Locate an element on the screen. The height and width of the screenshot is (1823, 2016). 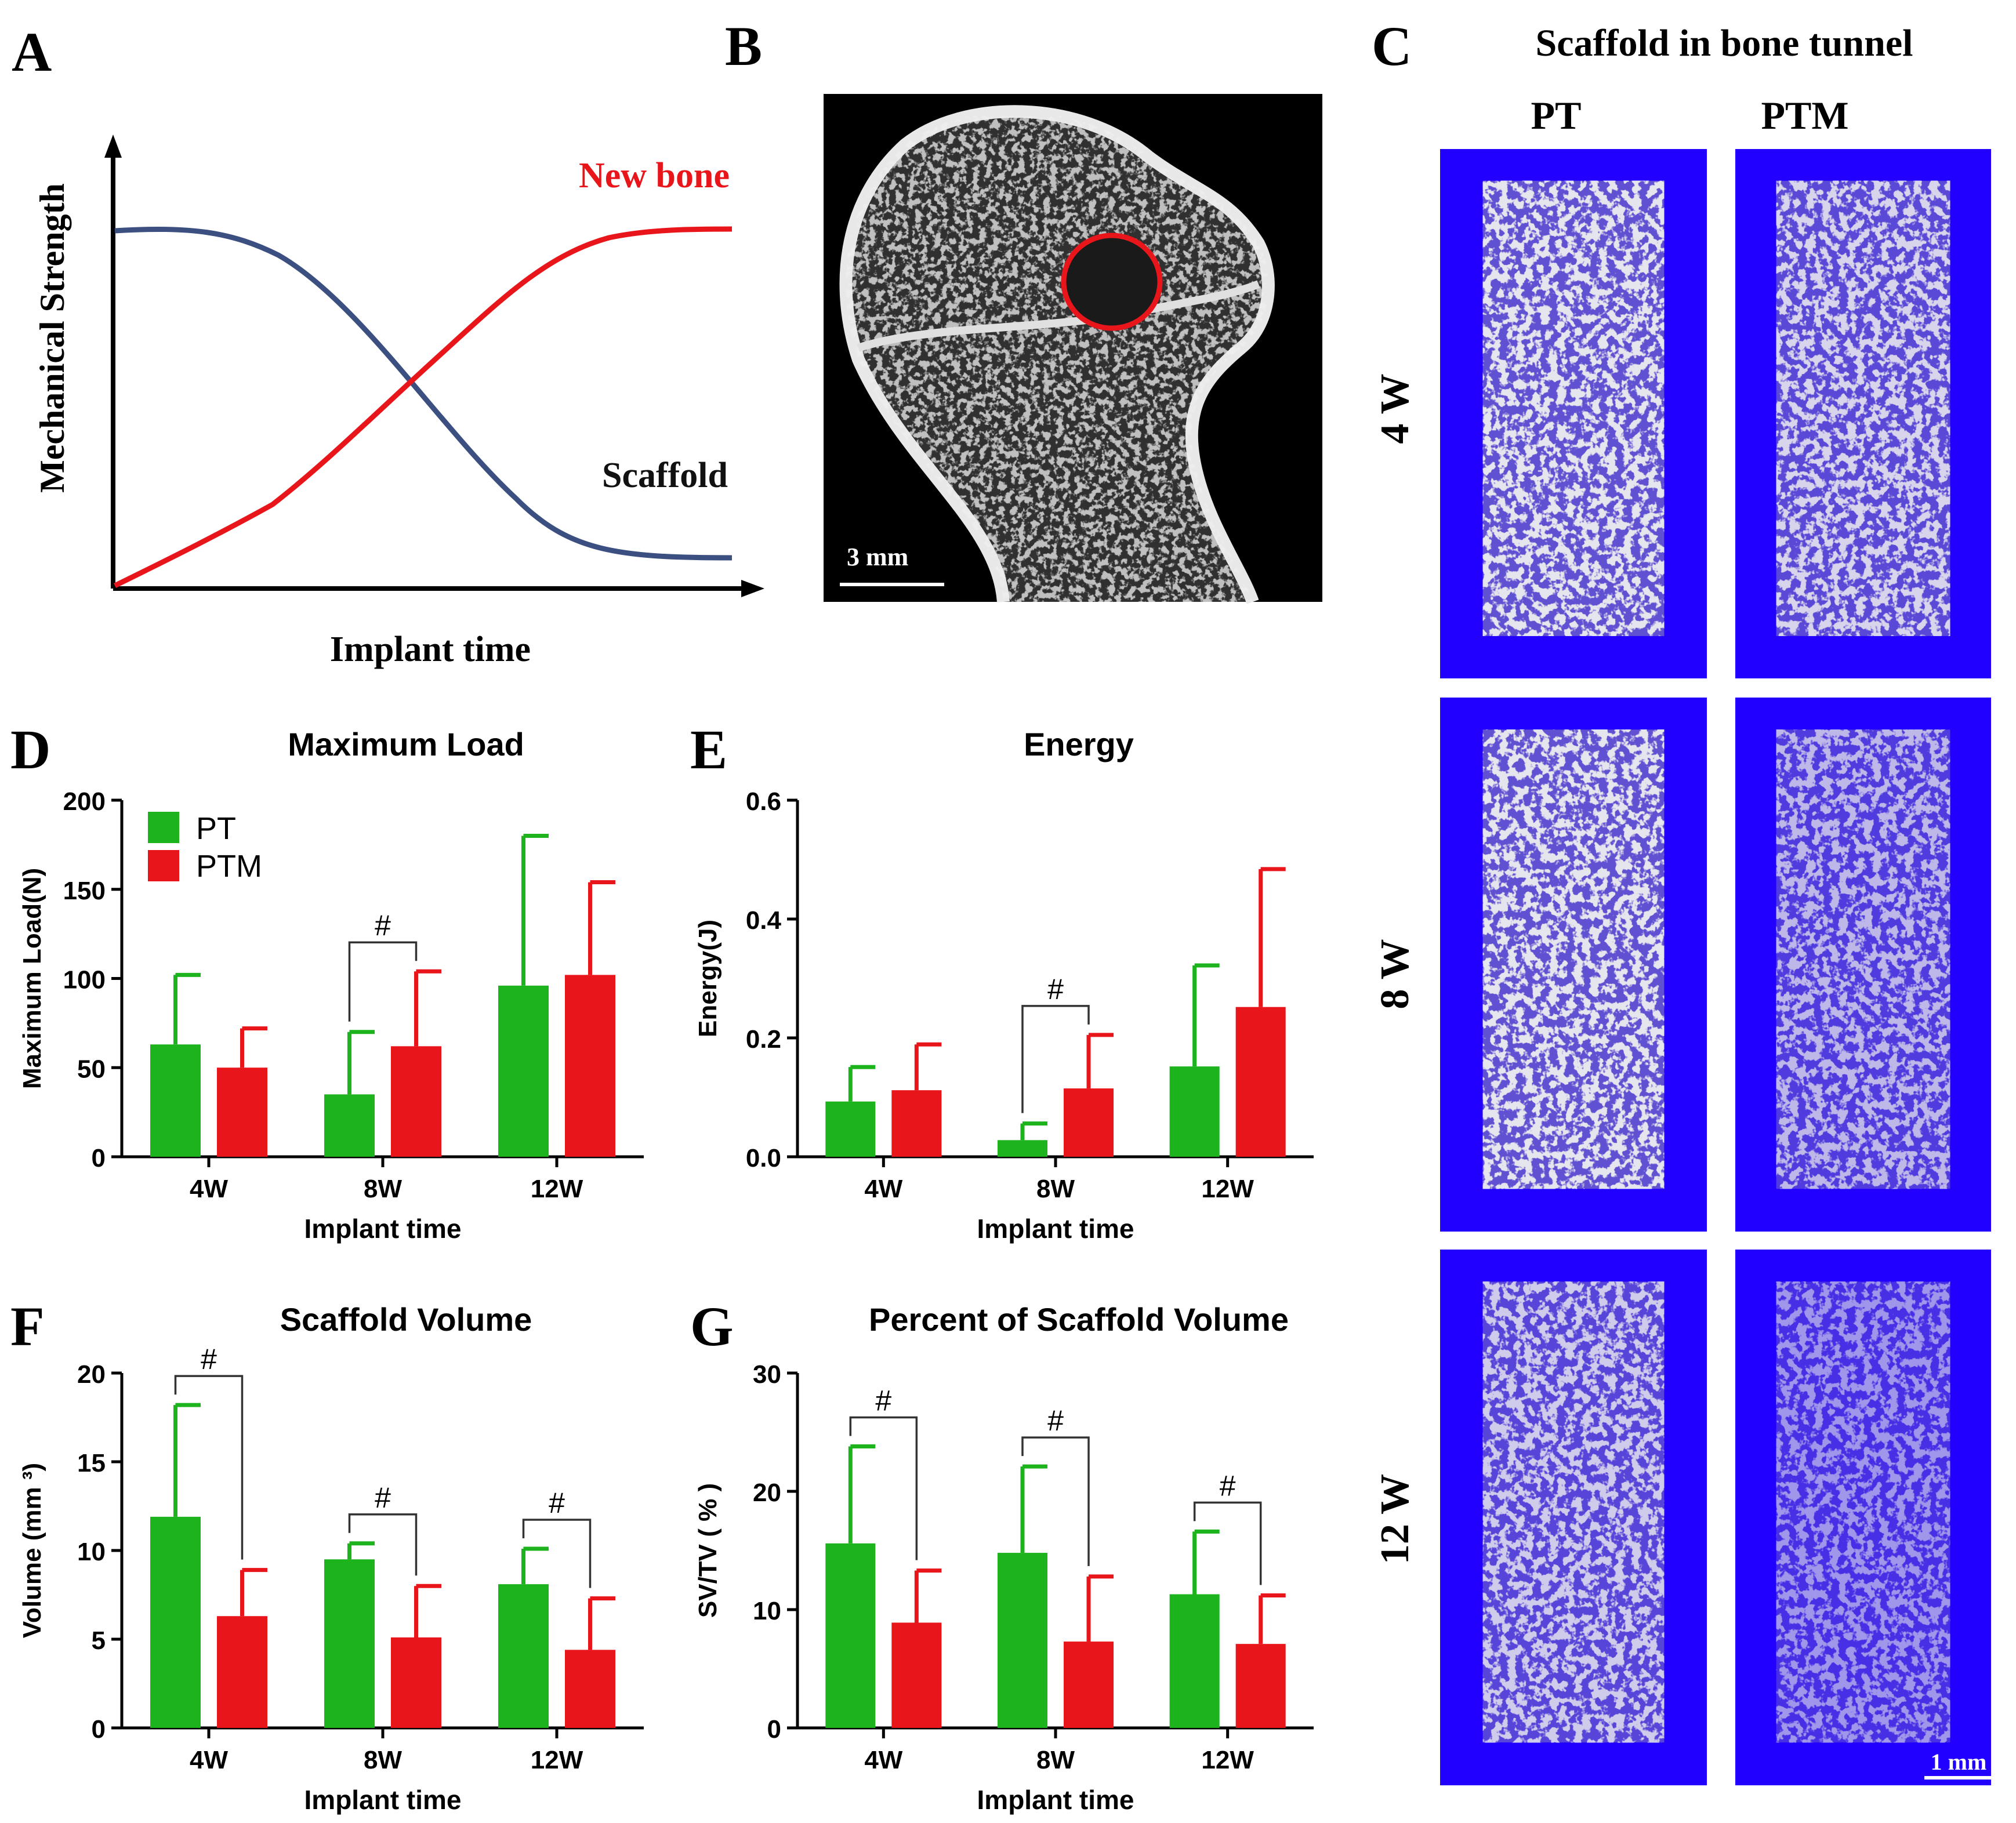
y-tick-label: 0.4 is located at coordinates (764, 921).